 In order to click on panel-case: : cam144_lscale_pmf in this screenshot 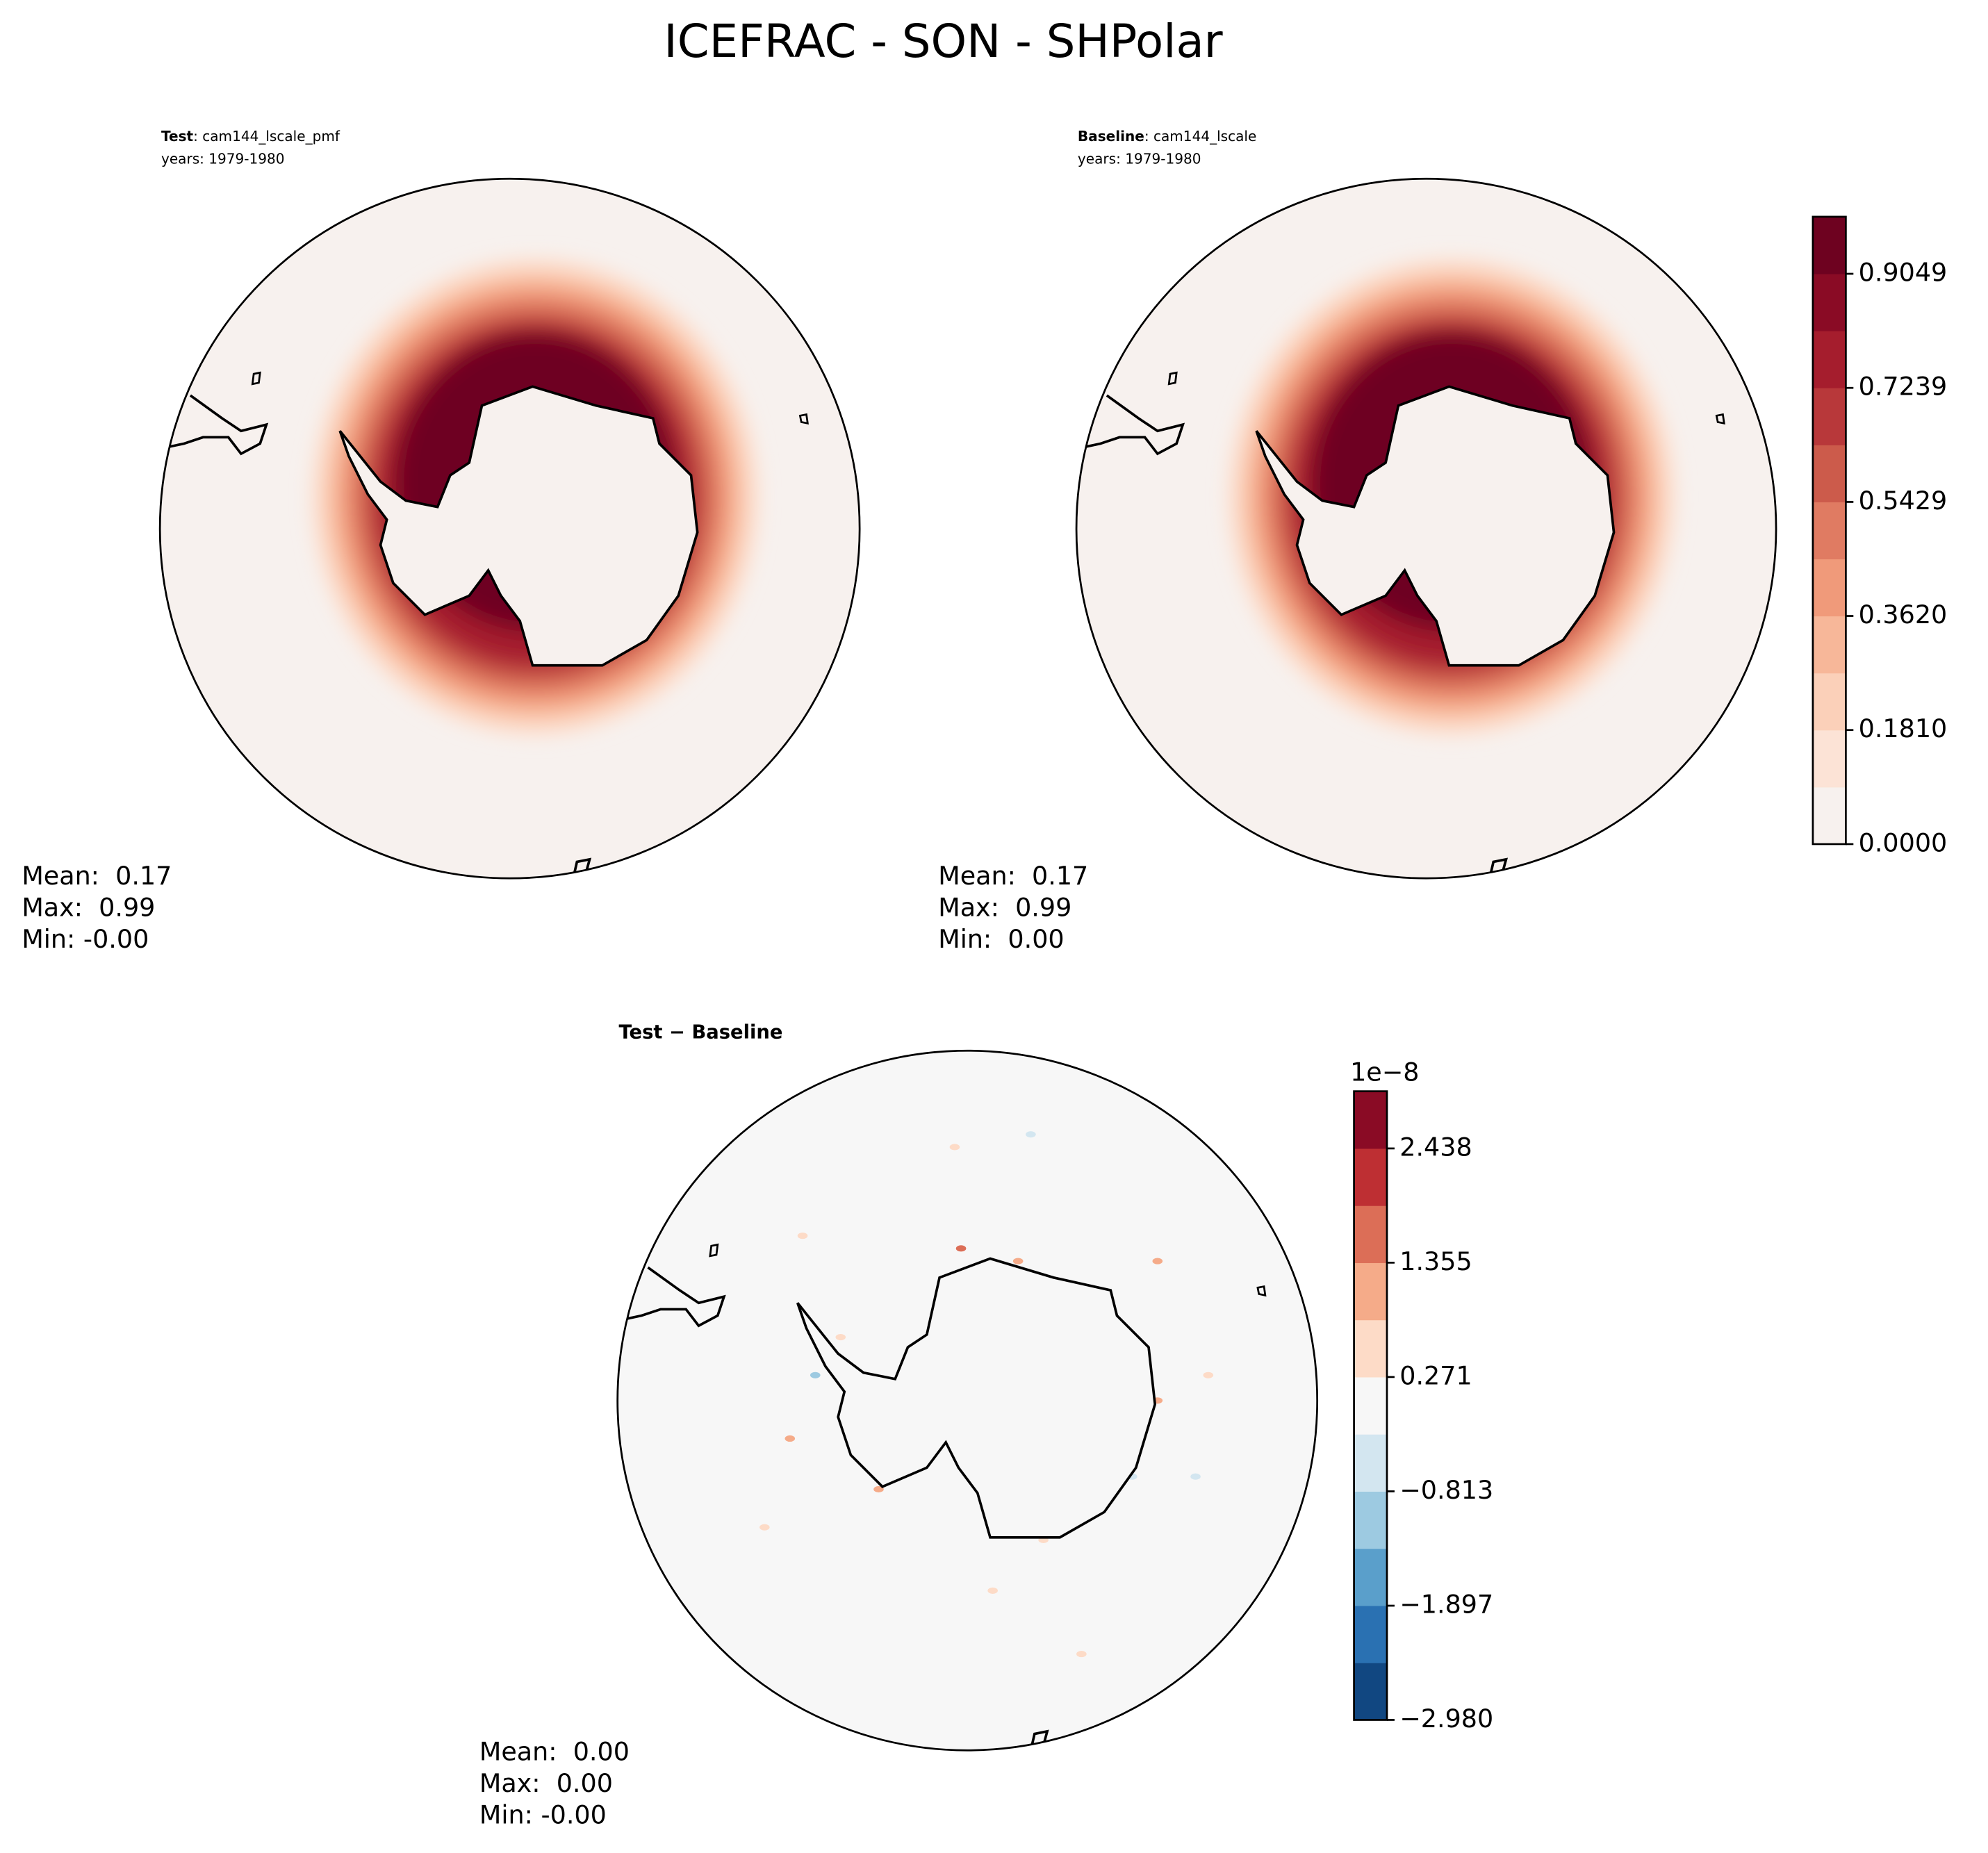, I will do `click(266, 136)`.